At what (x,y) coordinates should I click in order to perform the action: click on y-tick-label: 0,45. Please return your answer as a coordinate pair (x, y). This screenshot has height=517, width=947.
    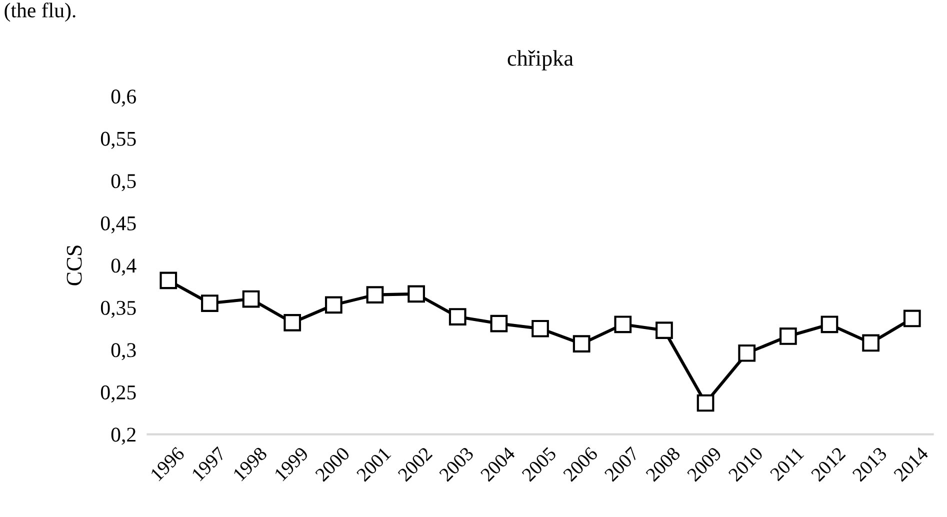
    Looking at the image, I should click on (118, 225).